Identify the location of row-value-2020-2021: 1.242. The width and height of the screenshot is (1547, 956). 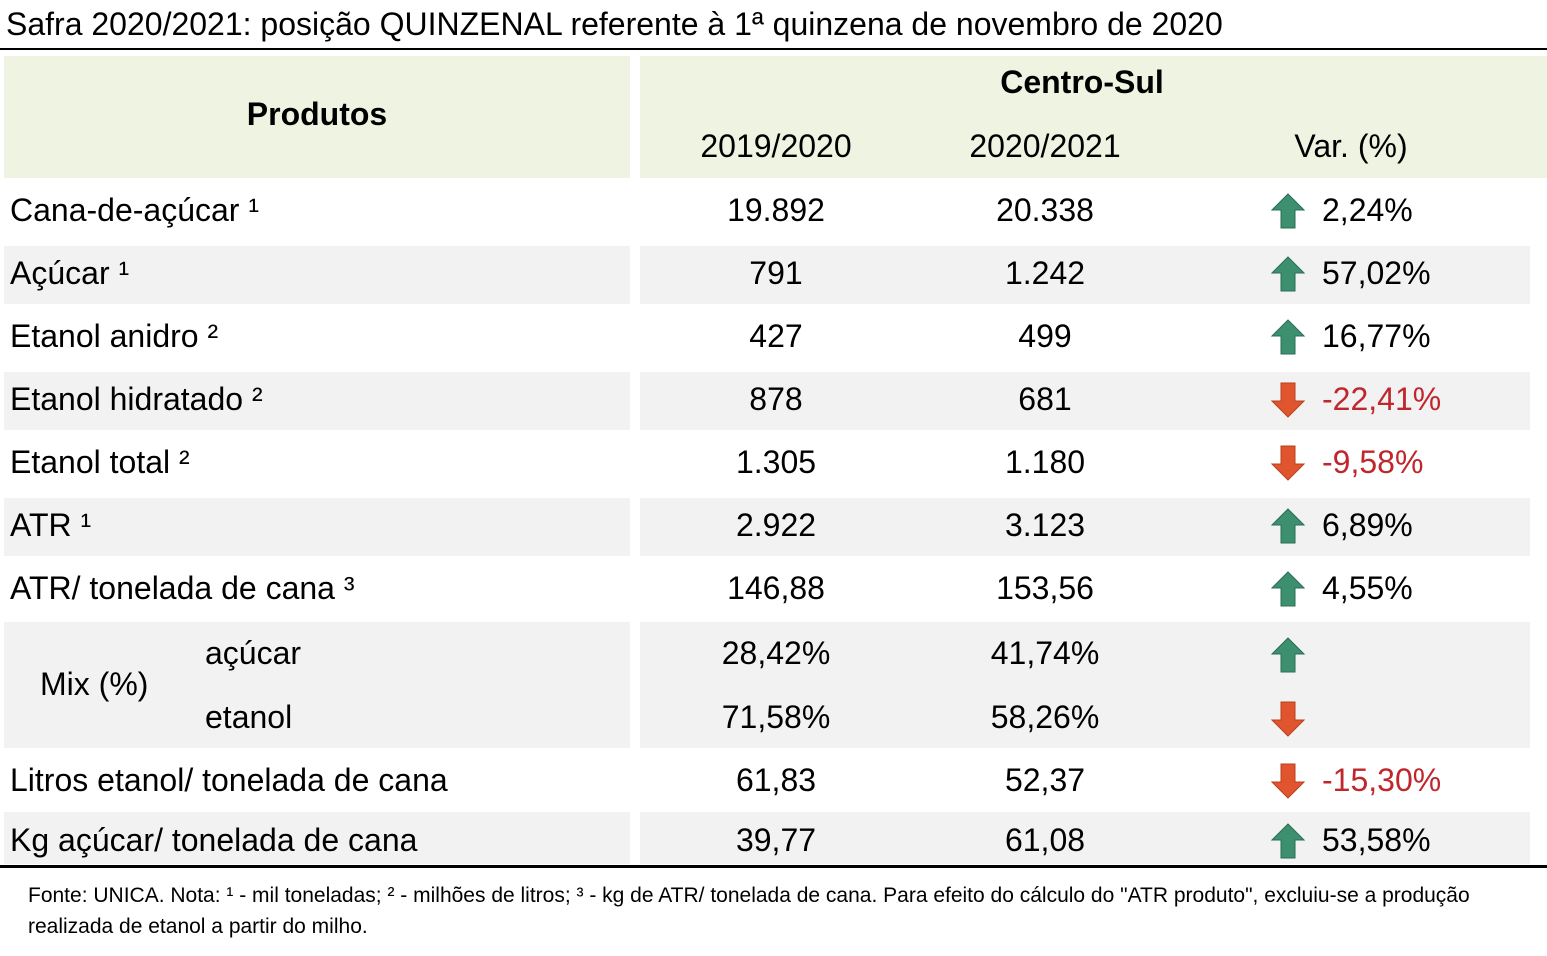
(1045, 273).